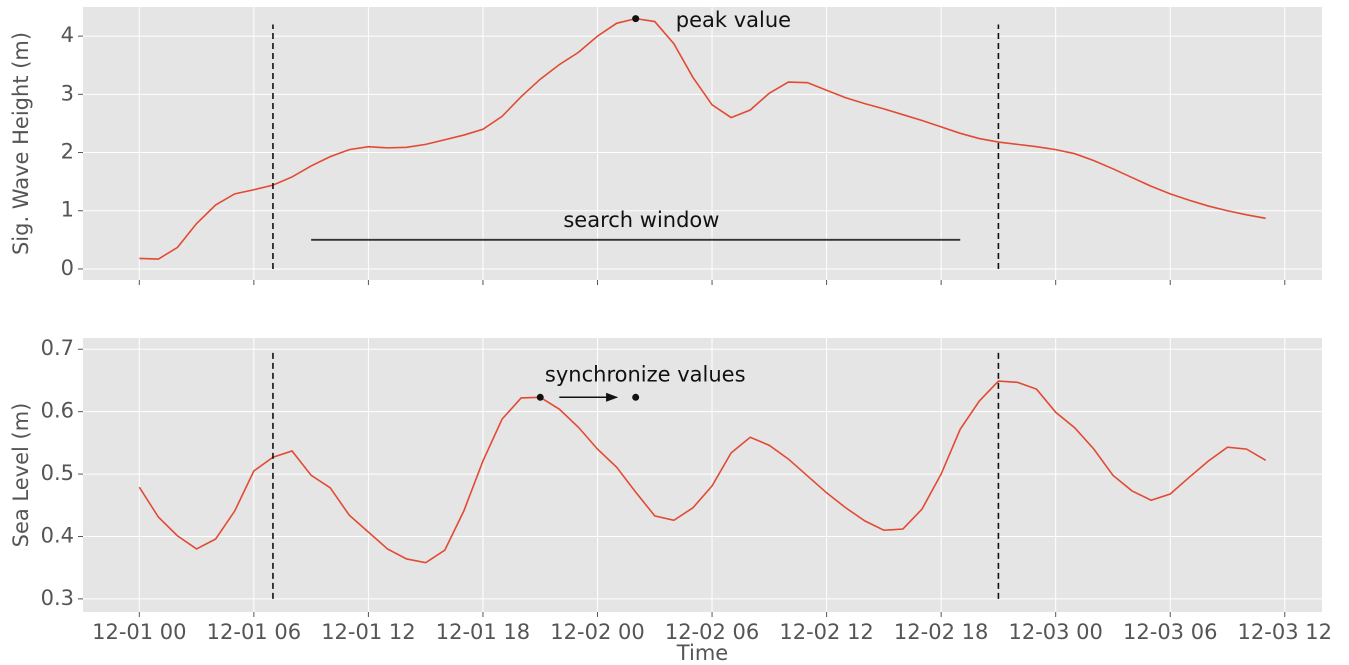 The width and height of the screenshot is (1349, 665). I want to click on y-axis-label: Sea Level (m), so click(21, 475).